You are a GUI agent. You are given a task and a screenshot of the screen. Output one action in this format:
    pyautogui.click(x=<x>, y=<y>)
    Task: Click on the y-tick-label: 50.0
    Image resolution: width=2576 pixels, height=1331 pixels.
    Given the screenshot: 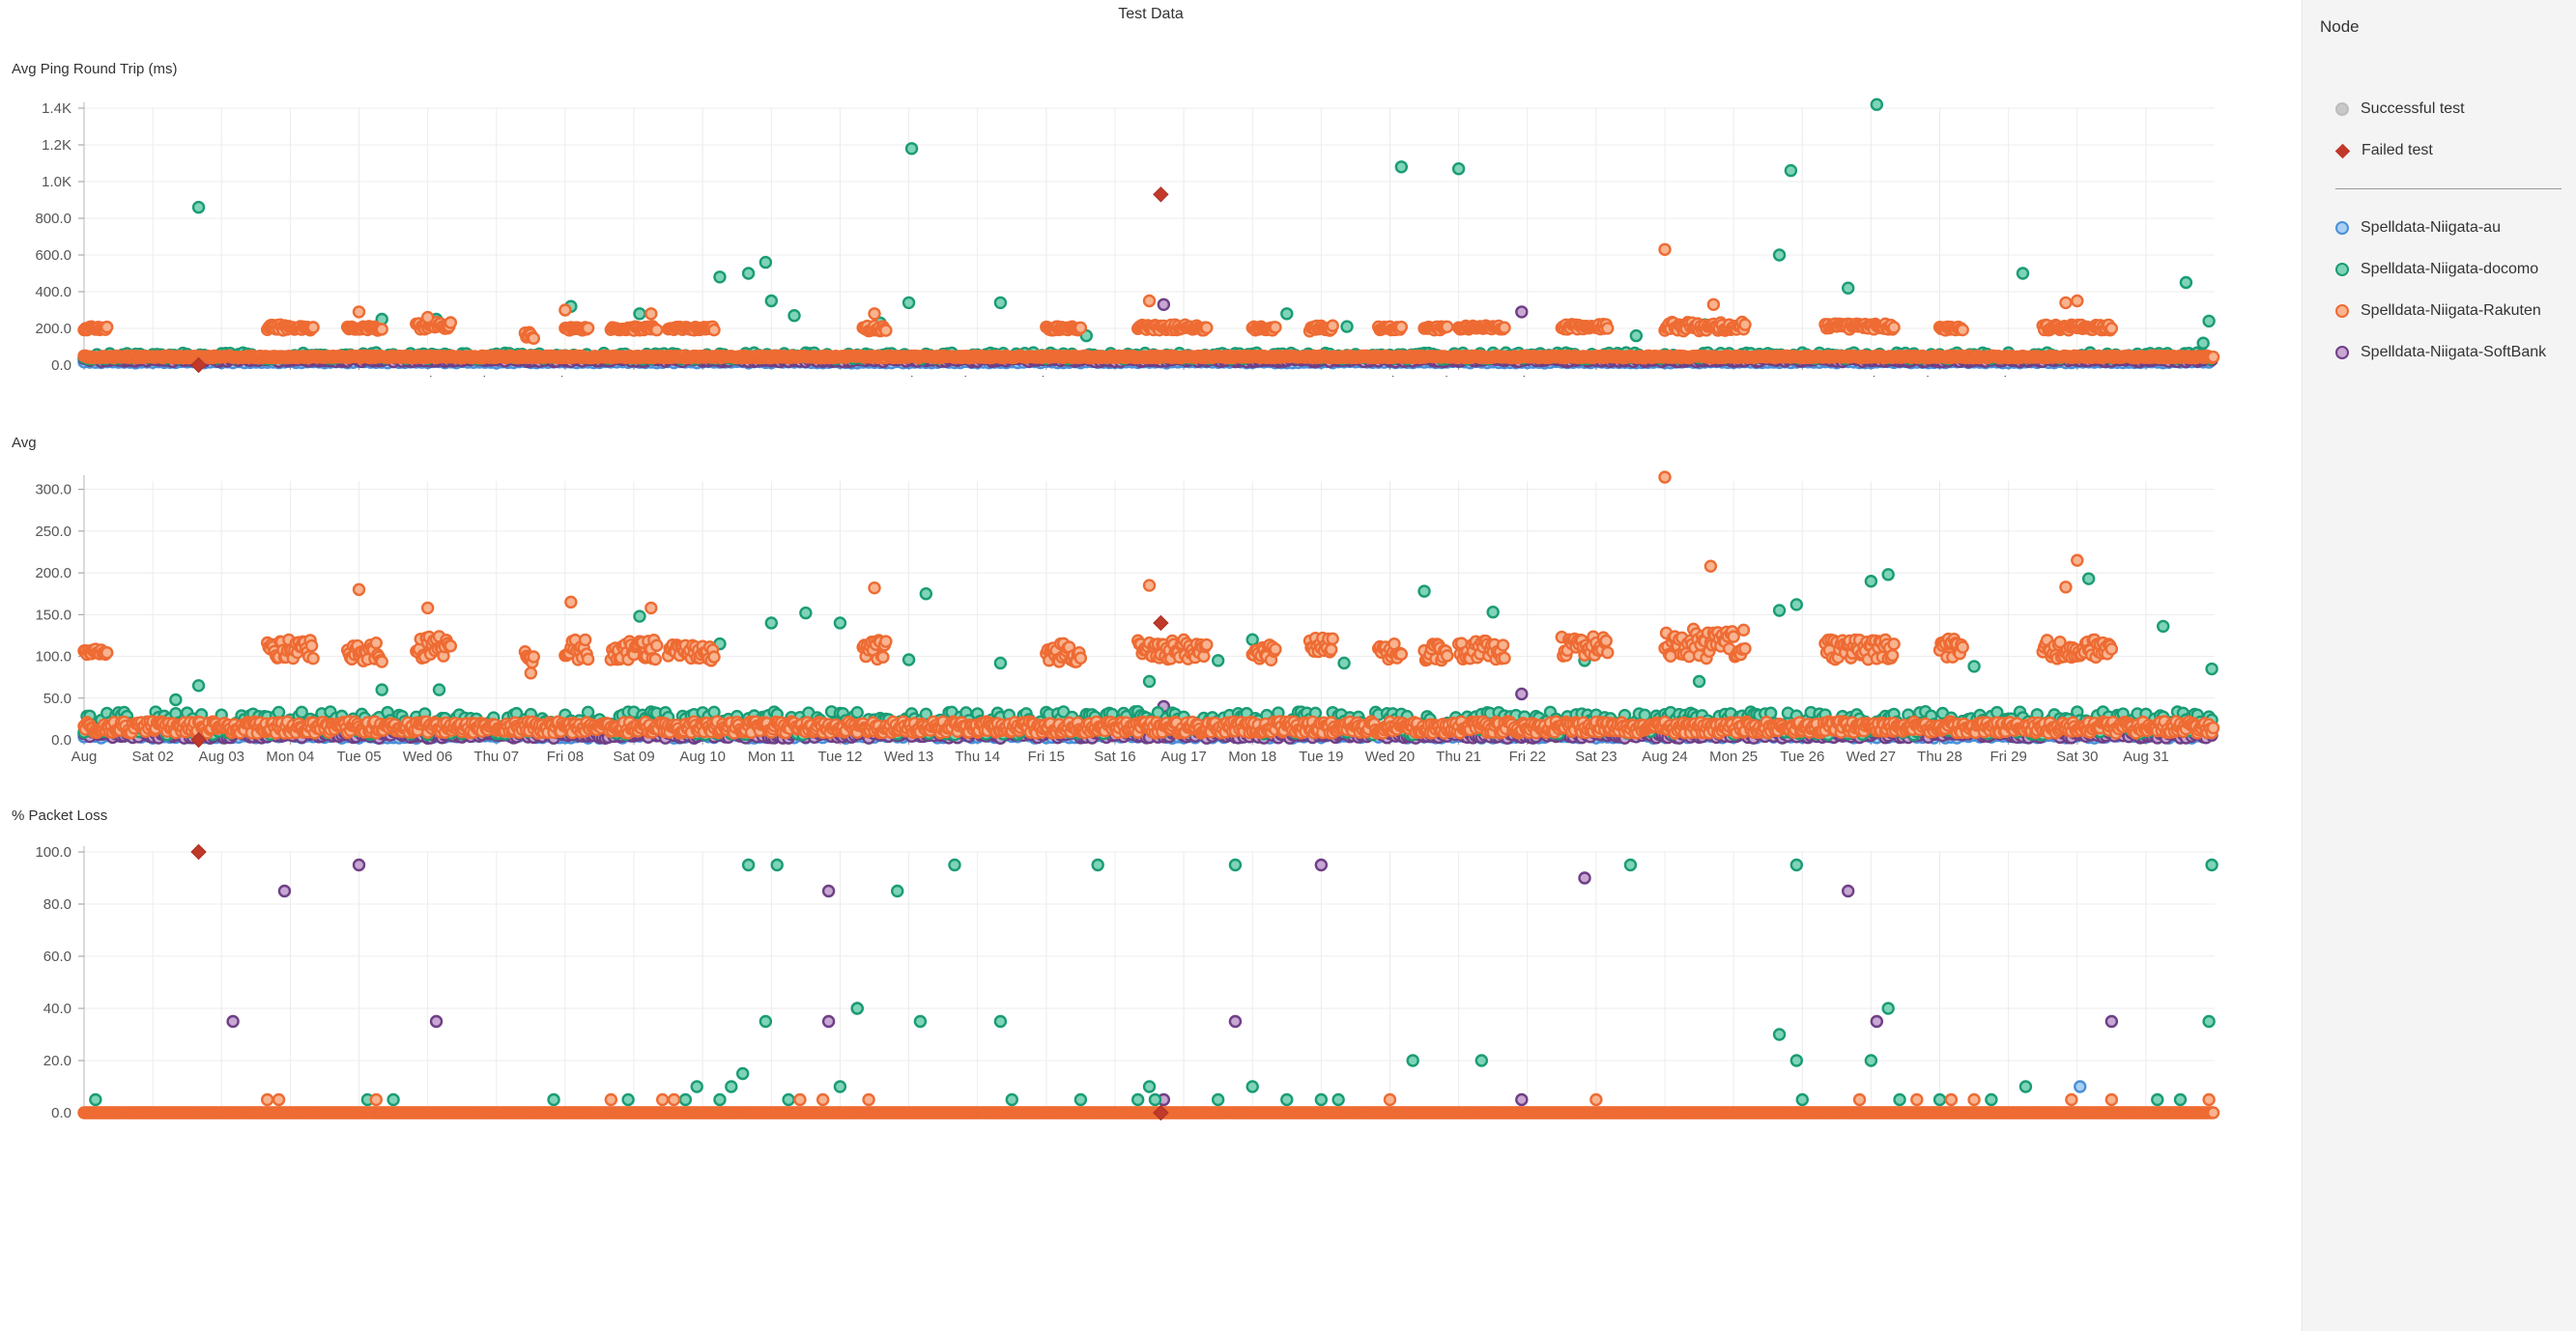 What is the action you would take?
    pyautogui.click(x=58, y=699)
    